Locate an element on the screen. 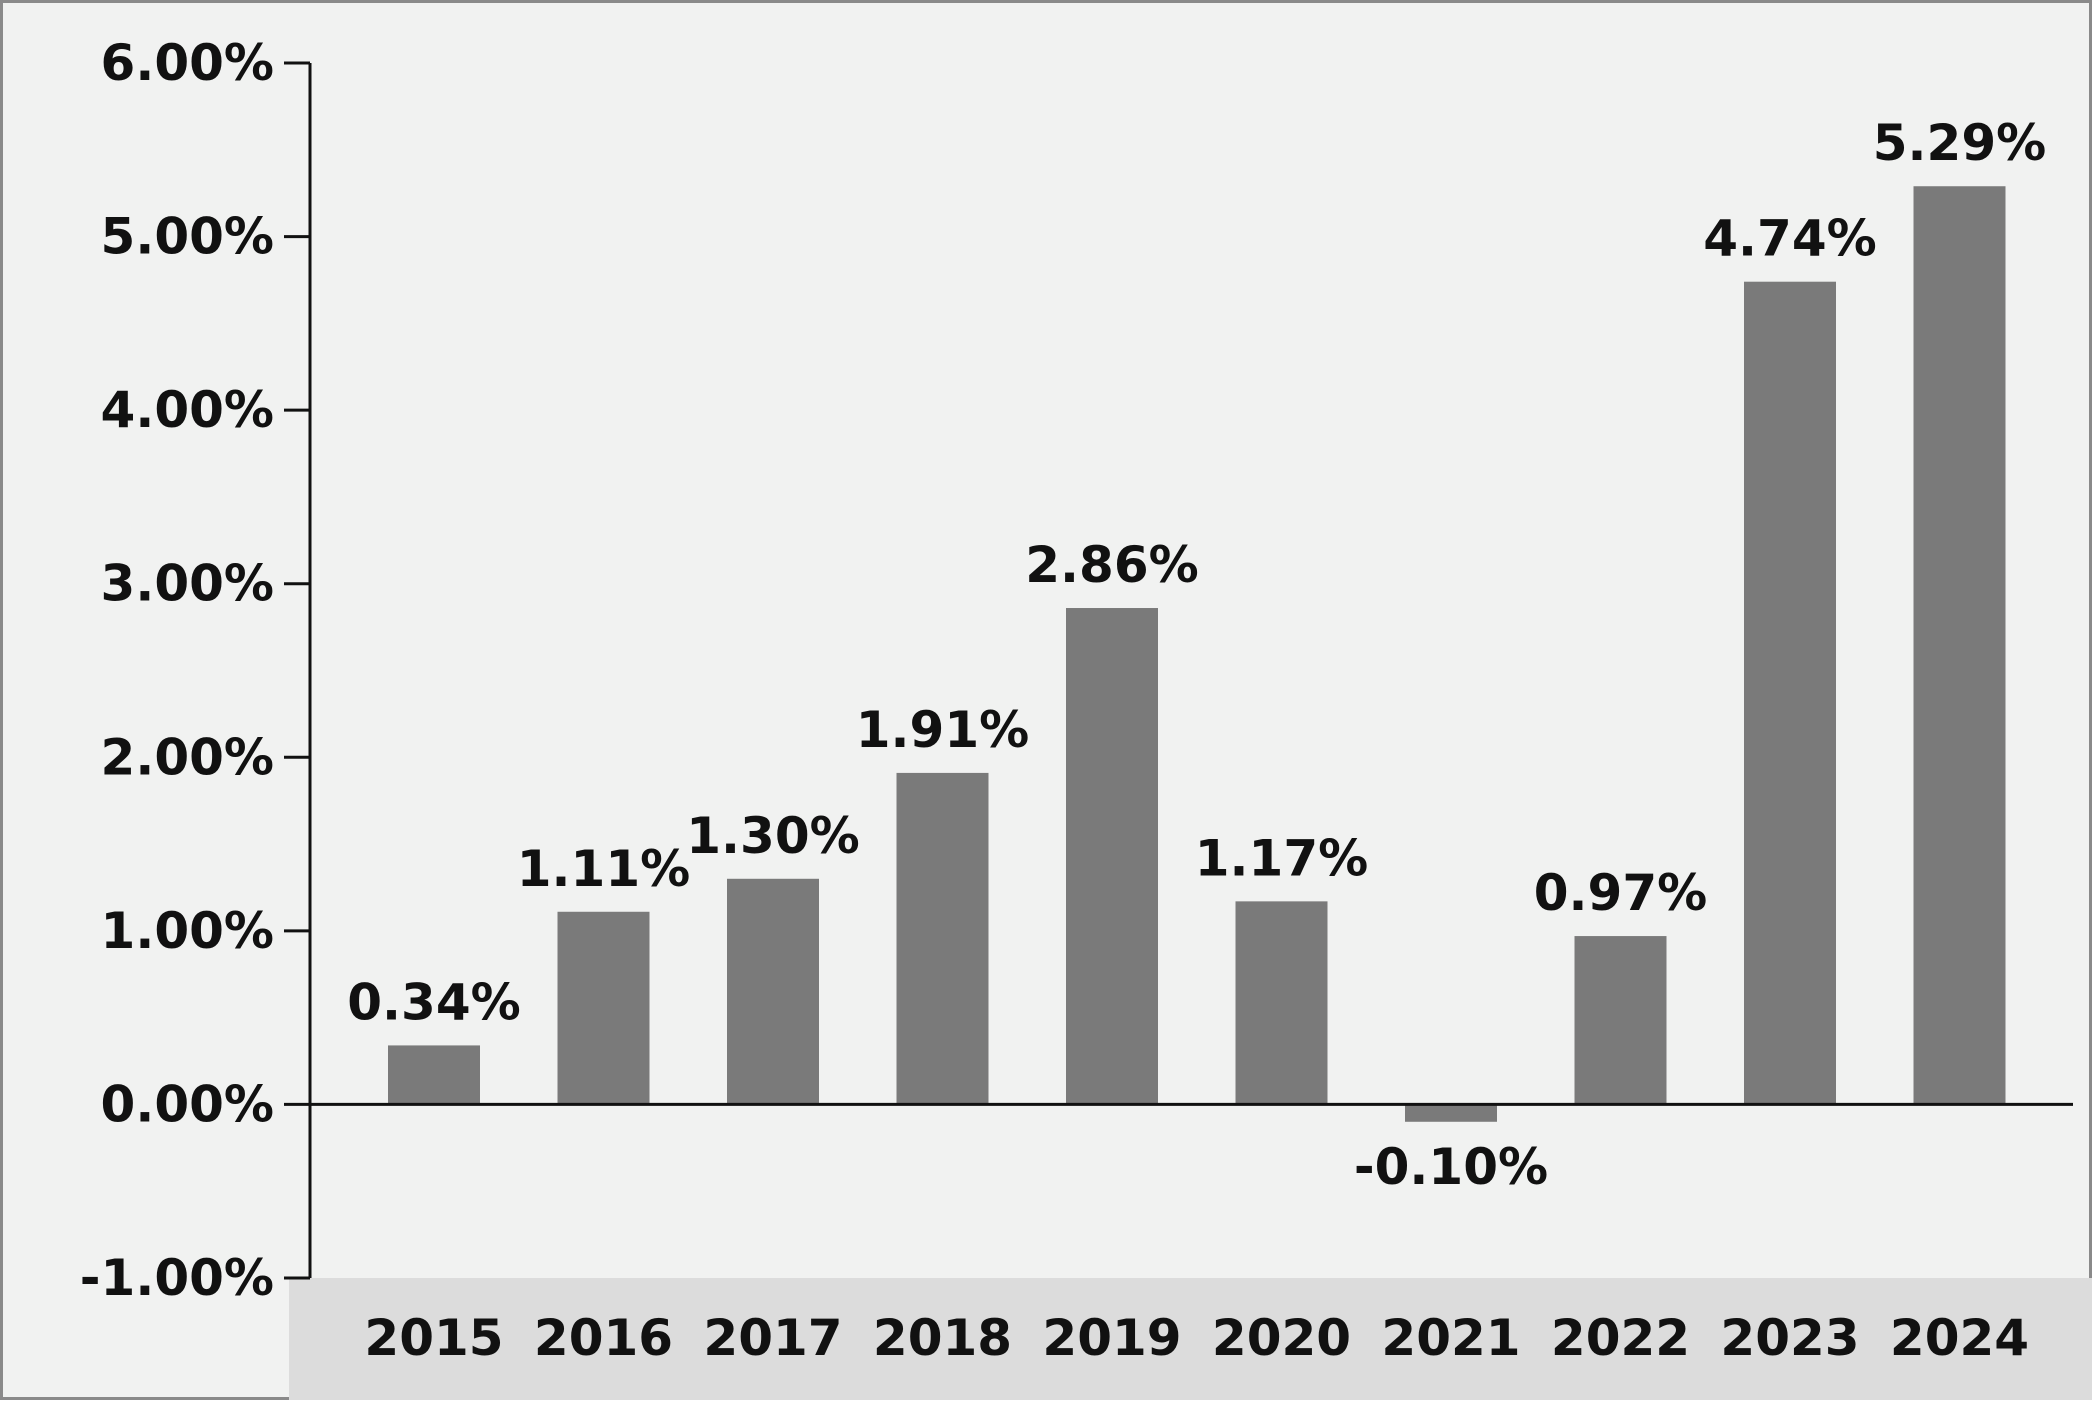 The height and width of the screenshot is (1403, 2092). y-tick-label: 2.00% is located at coordinates (187, 757).